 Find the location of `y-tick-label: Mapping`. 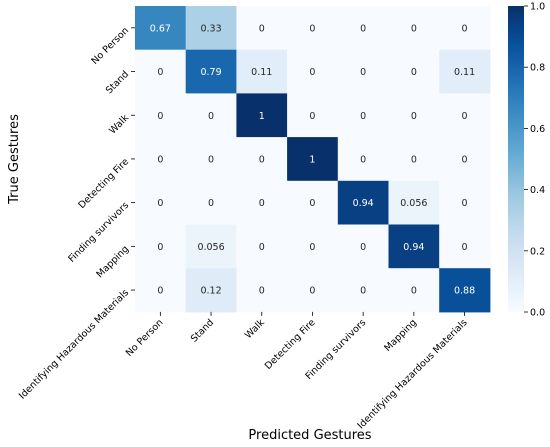

y-tick-label: Mapping is located at coordinates (113, 262).